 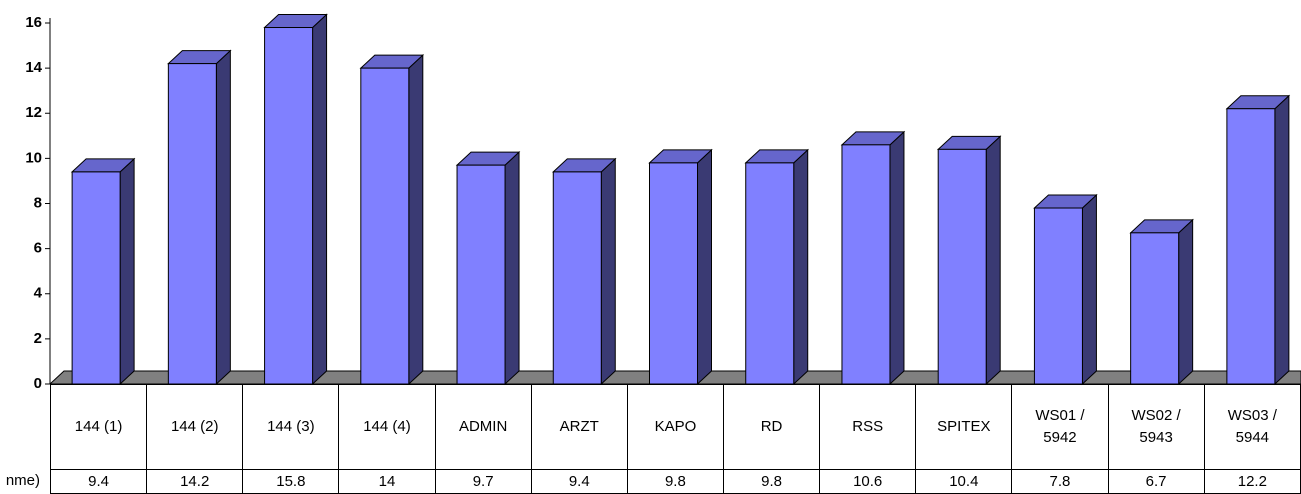 I want to click on value-label: 12.2, so click(x=1252, y=481).